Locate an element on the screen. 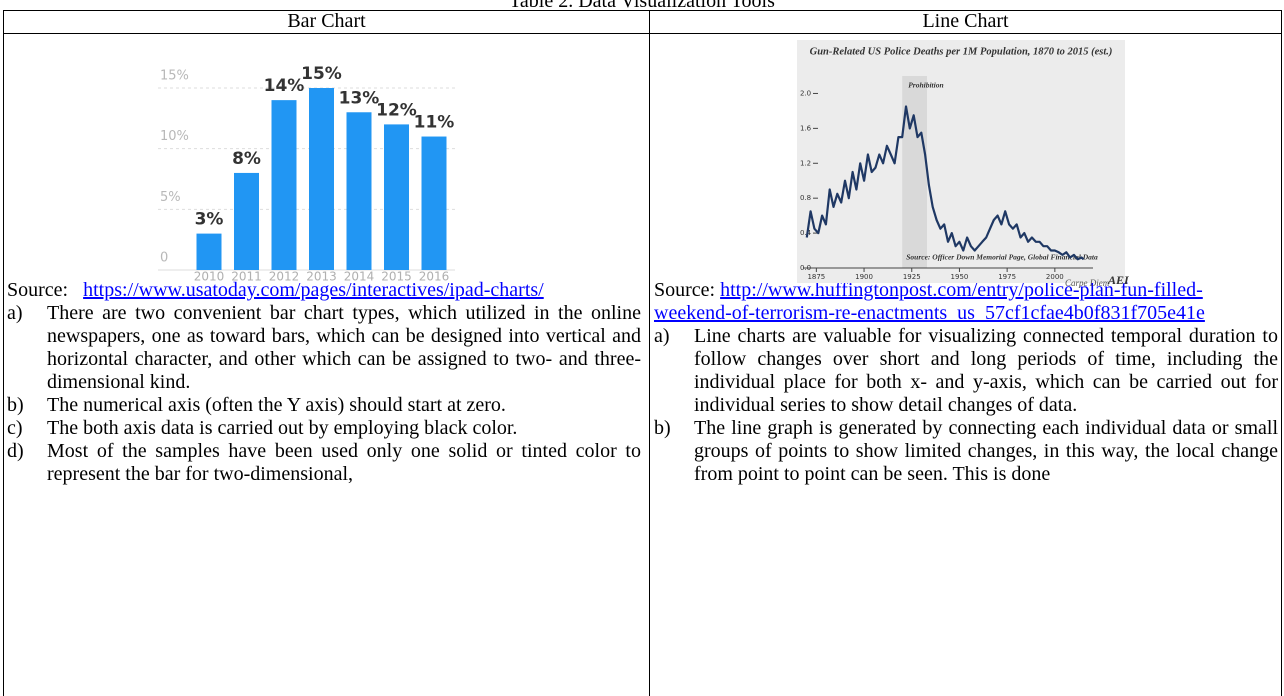  value-label: 12% is located at coordinates (396, 110).